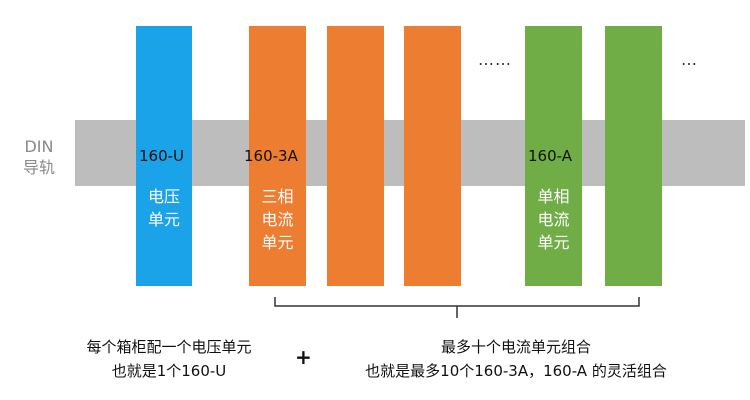 This screenshot has height=400, width=750. I want to click on single-phase-unit-model: 160-A, so click(550, 156).